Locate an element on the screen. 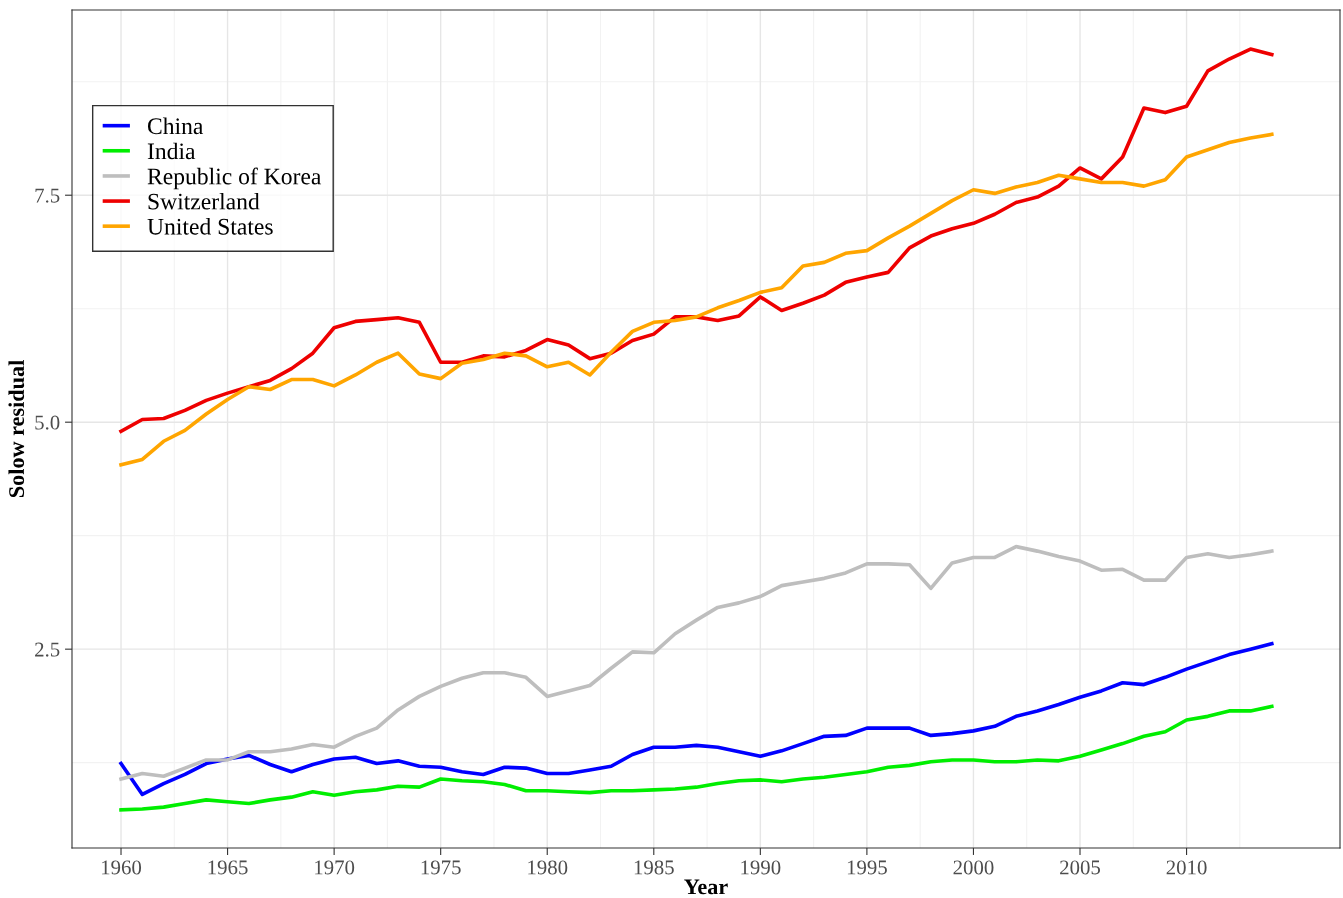  y-axis-title: Solow residual is located at coordinates (16, 429).